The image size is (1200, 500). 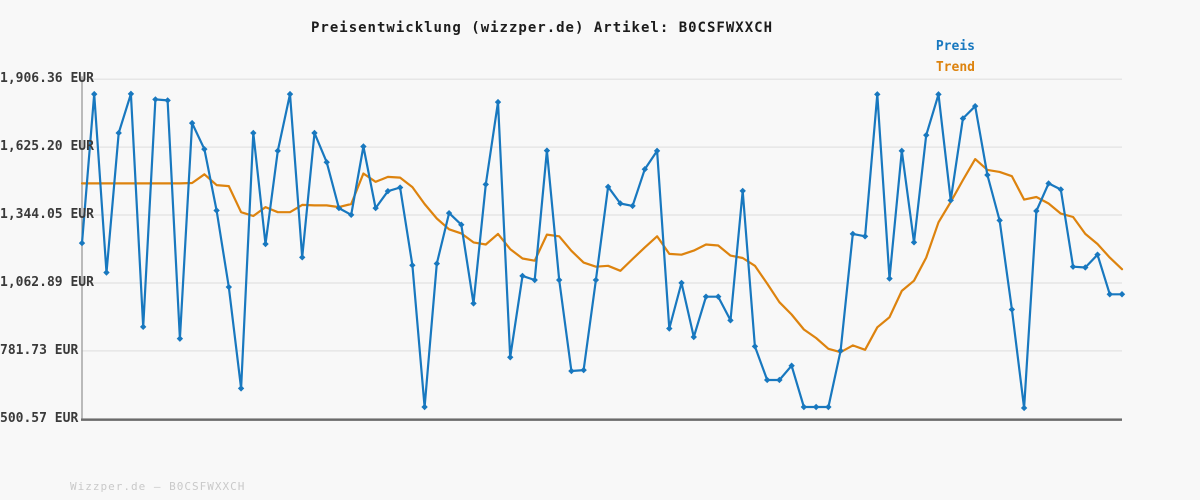 What do you see at coordinates (39, 350) in the screenshot?
I see `y-tick-label: 781.73 EUR` at bounding box center [39, 350].